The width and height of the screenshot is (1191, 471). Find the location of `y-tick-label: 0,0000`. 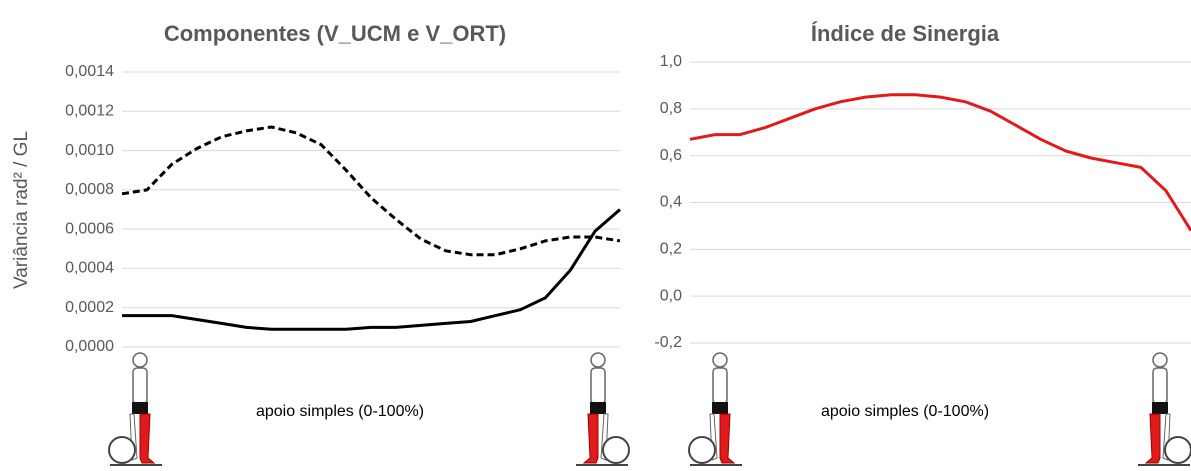

y-tick-label: 0,0000 is located at coordinates (89, 346).